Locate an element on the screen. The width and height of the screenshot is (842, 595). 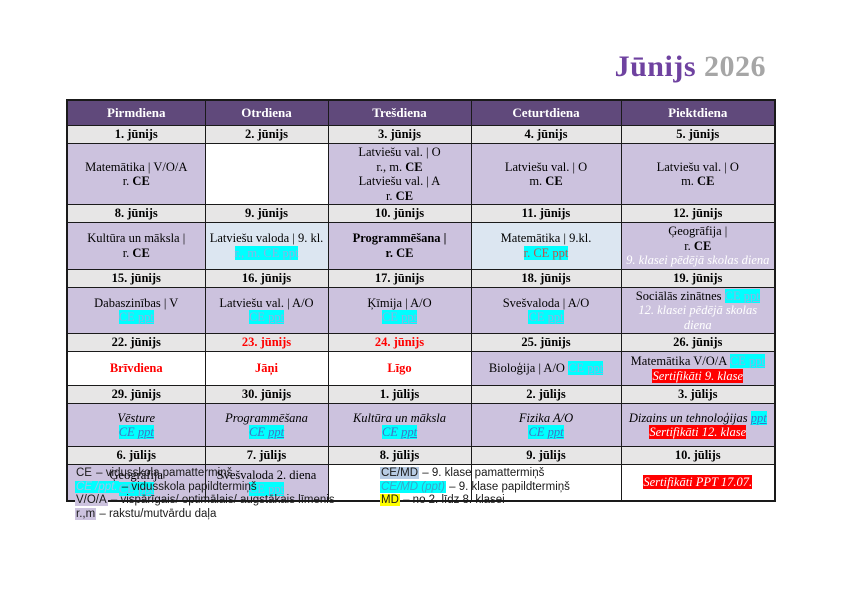
date-cell: 3. jūnijs is located at coordinates (399, 134).